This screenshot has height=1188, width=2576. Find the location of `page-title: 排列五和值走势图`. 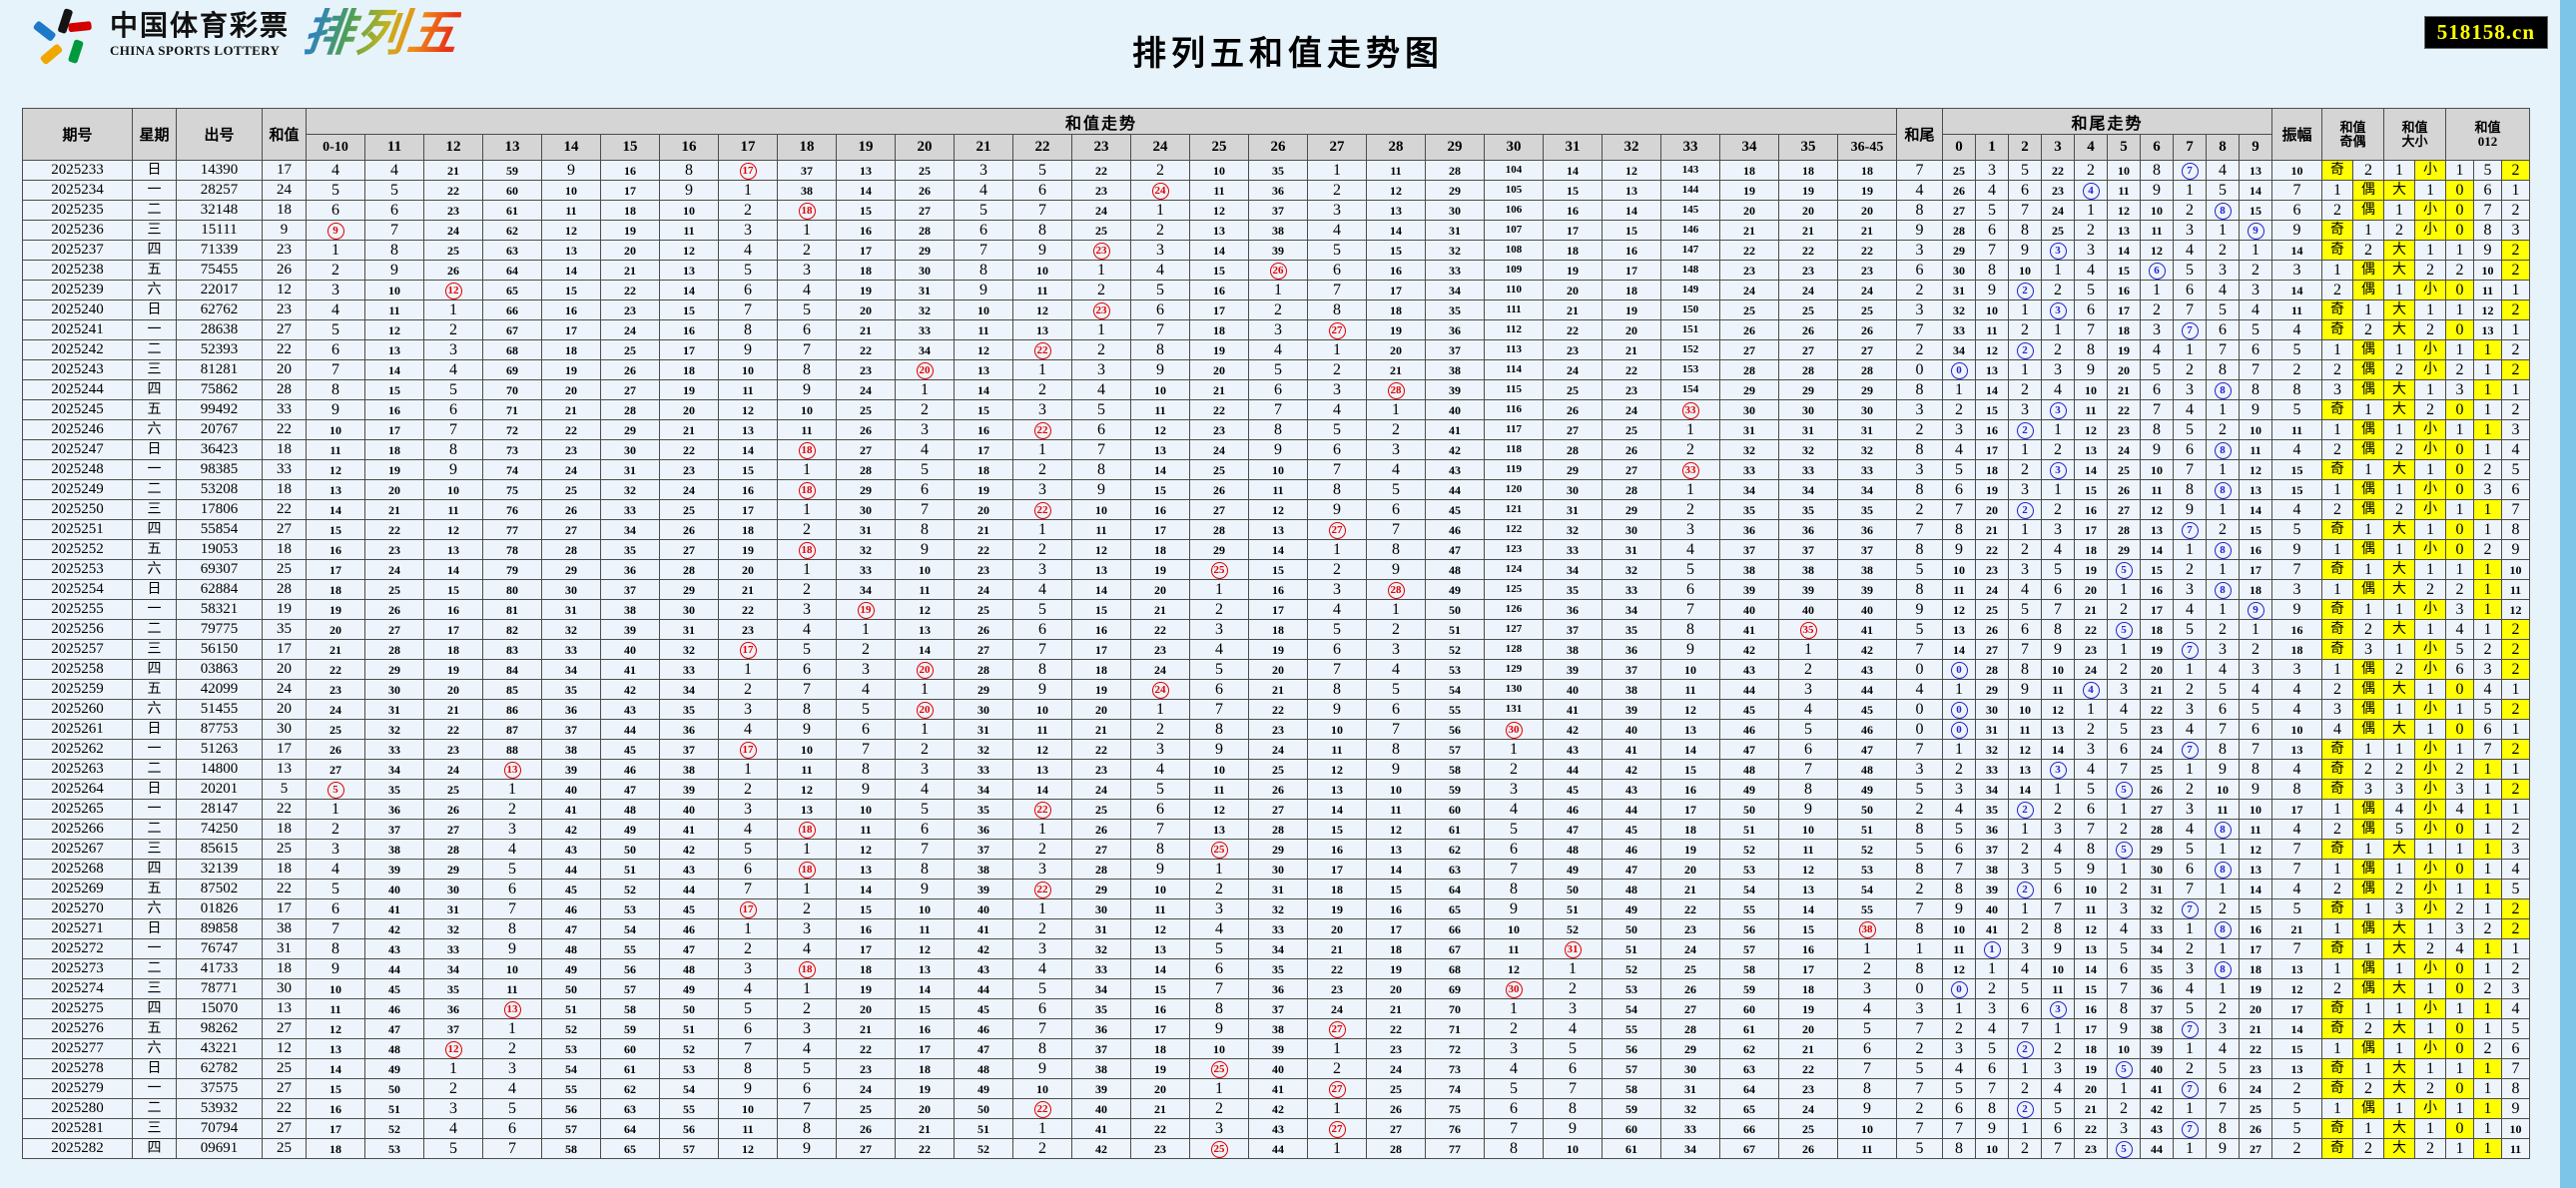

page-title: 排列五和值走势图 is located at coordinates (1288, 54).